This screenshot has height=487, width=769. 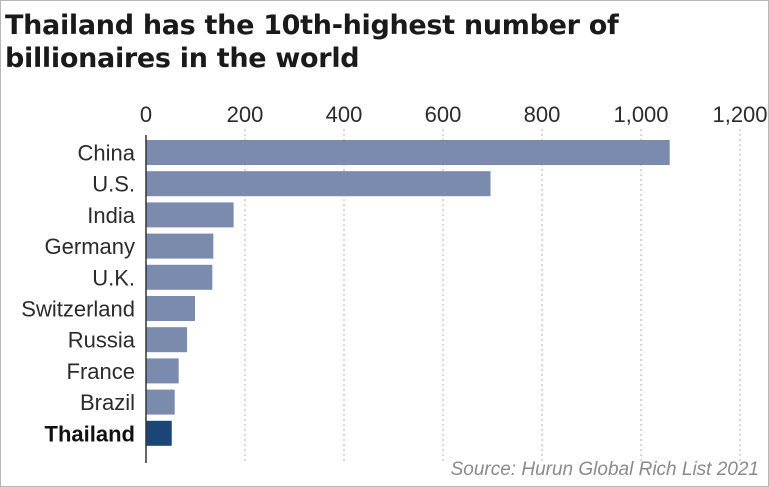 I want to click on category-label: Germany, so click(x=90, y=246).